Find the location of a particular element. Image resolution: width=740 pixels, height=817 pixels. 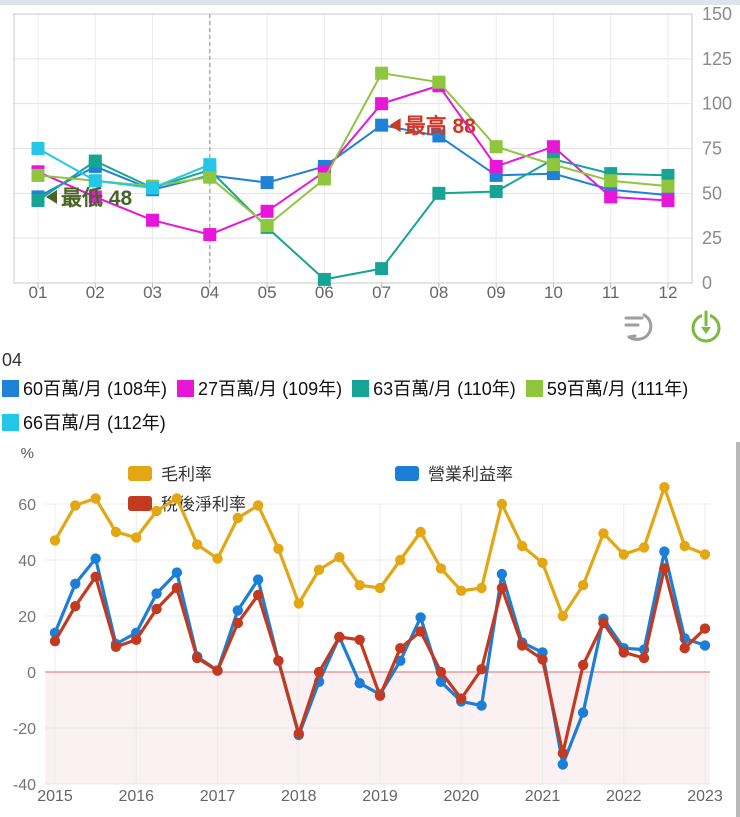

series-63百萬/月 (110年) is located at coordinates (353, 219).